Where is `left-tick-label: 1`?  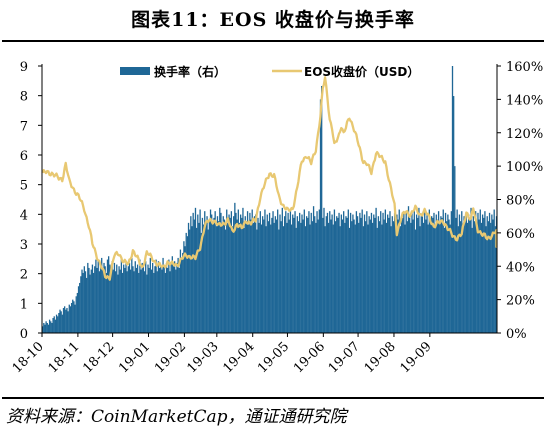 left-tick-label: 1 is located at coordinates (24, 304).